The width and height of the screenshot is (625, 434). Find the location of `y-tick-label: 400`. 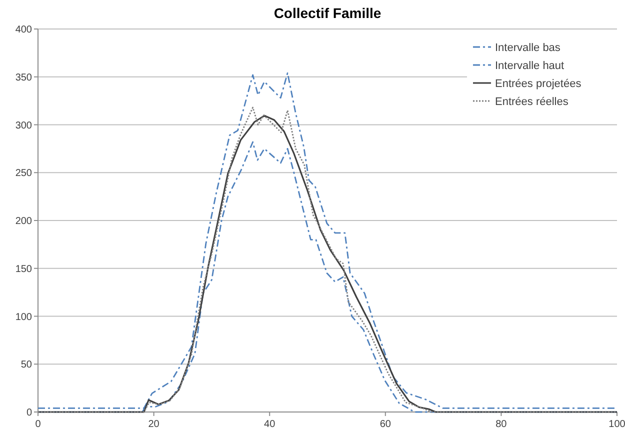

y-tick-label: 400 is located at coordinates (23, 30).